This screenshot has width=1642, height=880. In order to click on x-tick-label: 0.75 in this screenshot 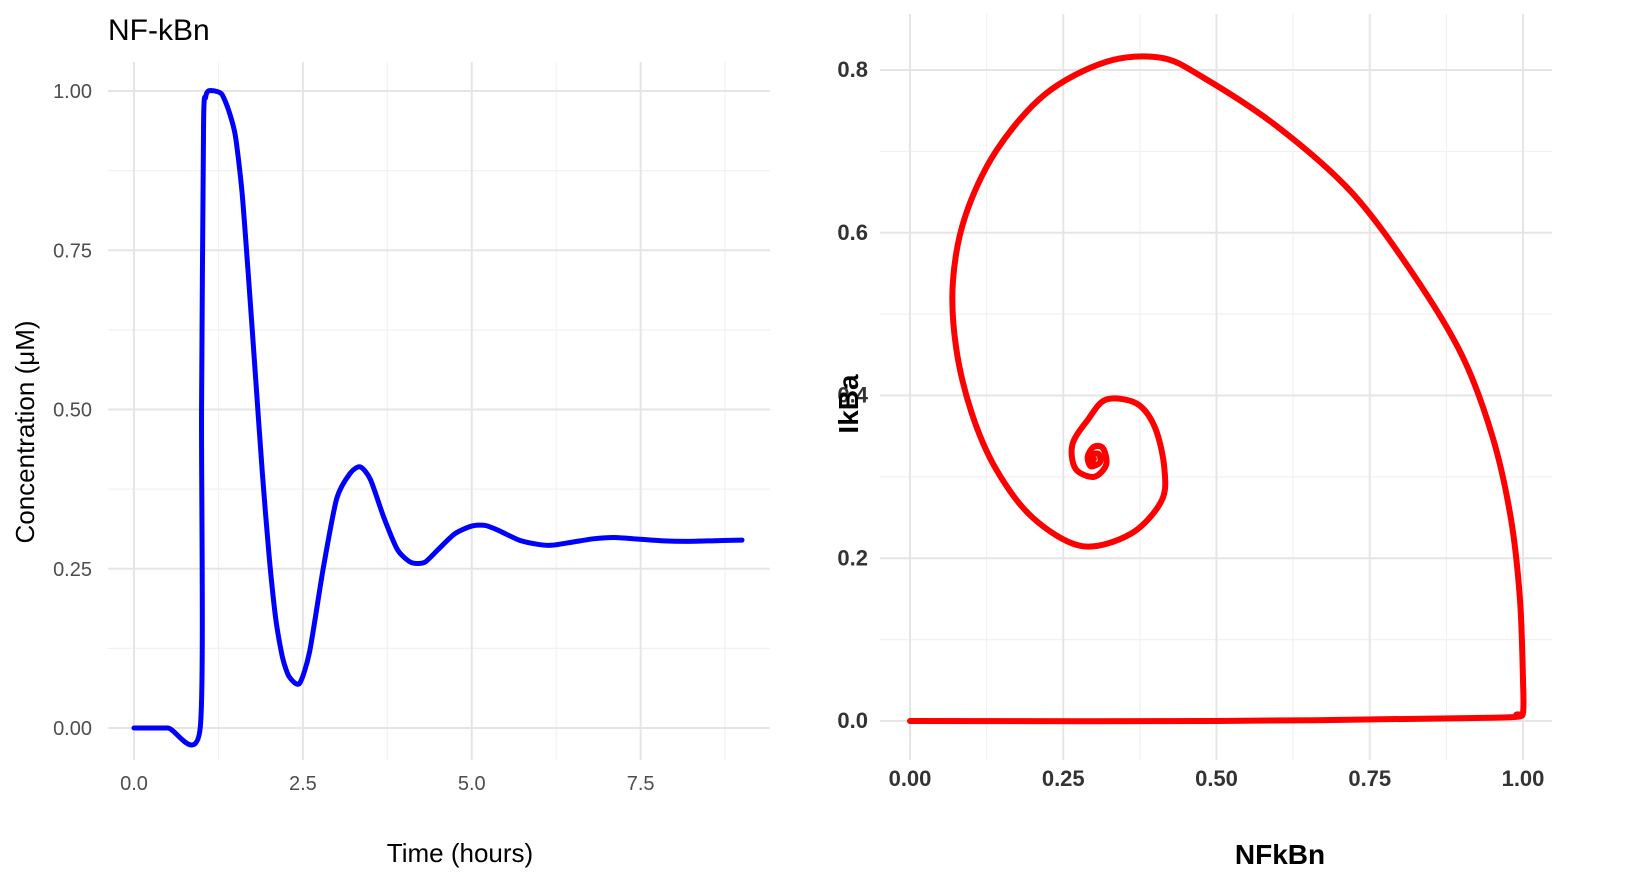, I will do `click(1369, 778)`.